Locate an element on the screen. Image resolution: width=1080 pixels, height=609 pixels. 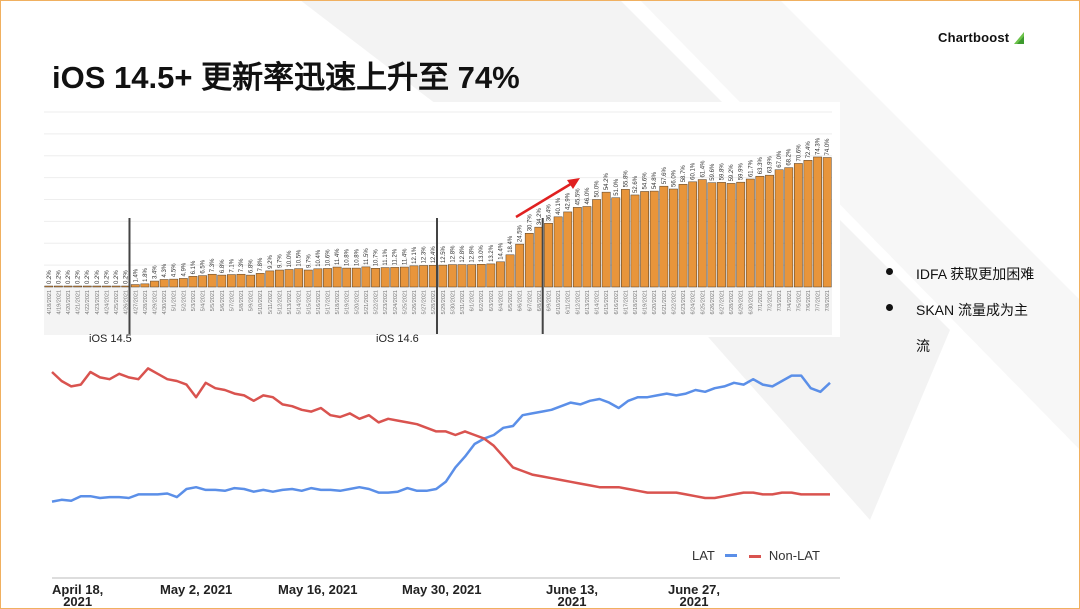
bar-tick-label: 5/12/2021 is located at coordinates (280, 302).